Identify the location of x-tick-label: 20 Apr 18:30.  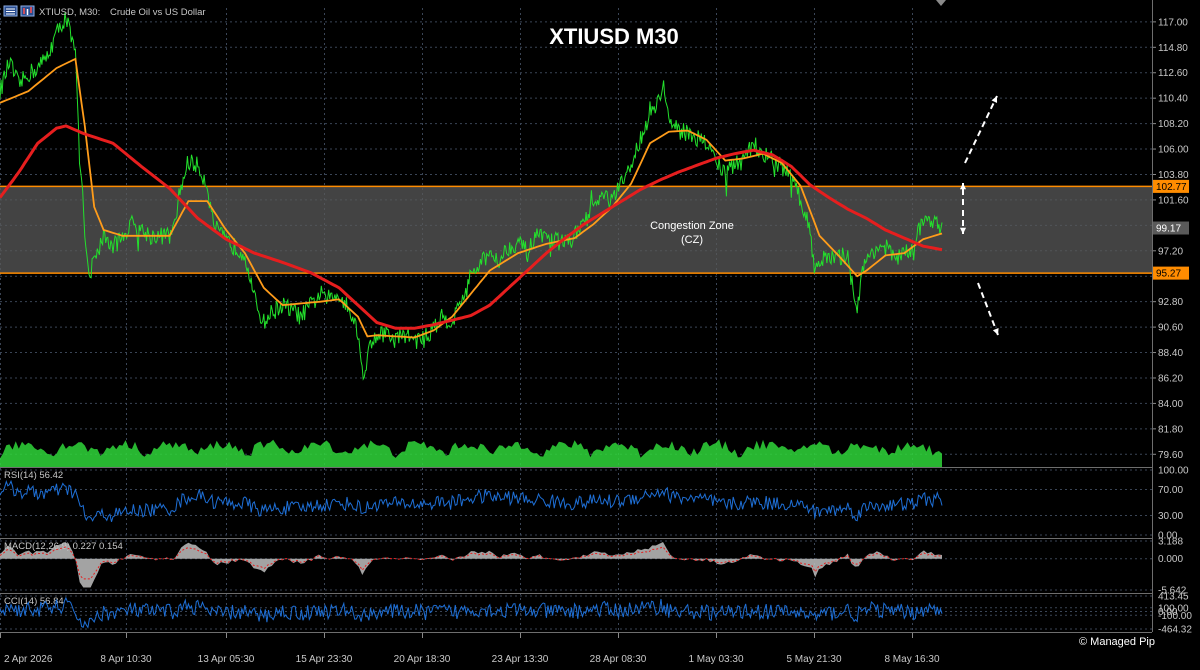
(422, 659).